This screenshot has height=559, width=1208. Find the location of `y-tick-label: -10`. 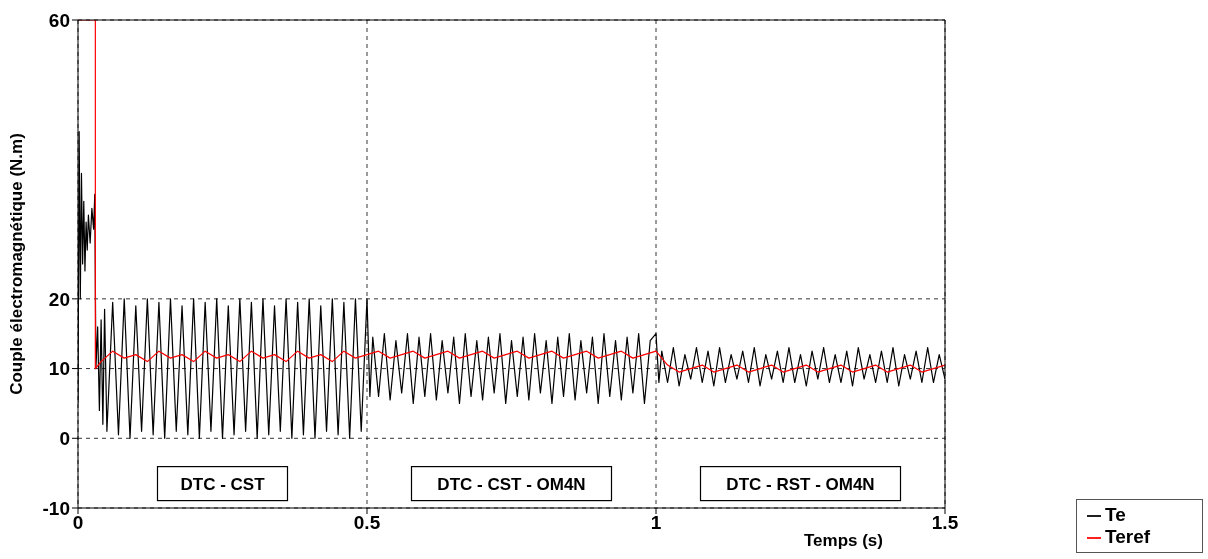

y-tick-label: -10 is located at coordinates (56, 508).